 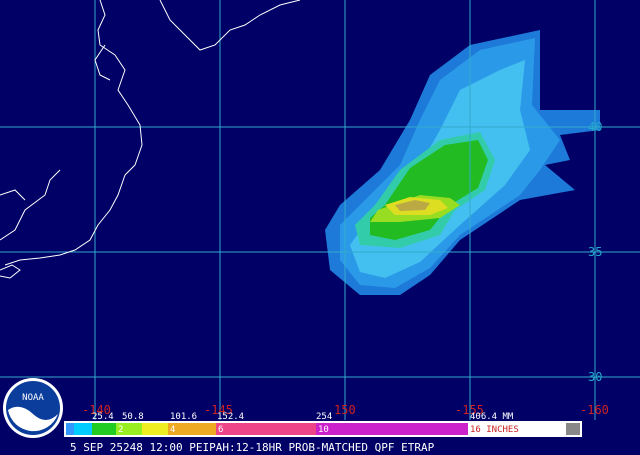 I want to click on legend-label: 50.8, so click(x=133, y=417).